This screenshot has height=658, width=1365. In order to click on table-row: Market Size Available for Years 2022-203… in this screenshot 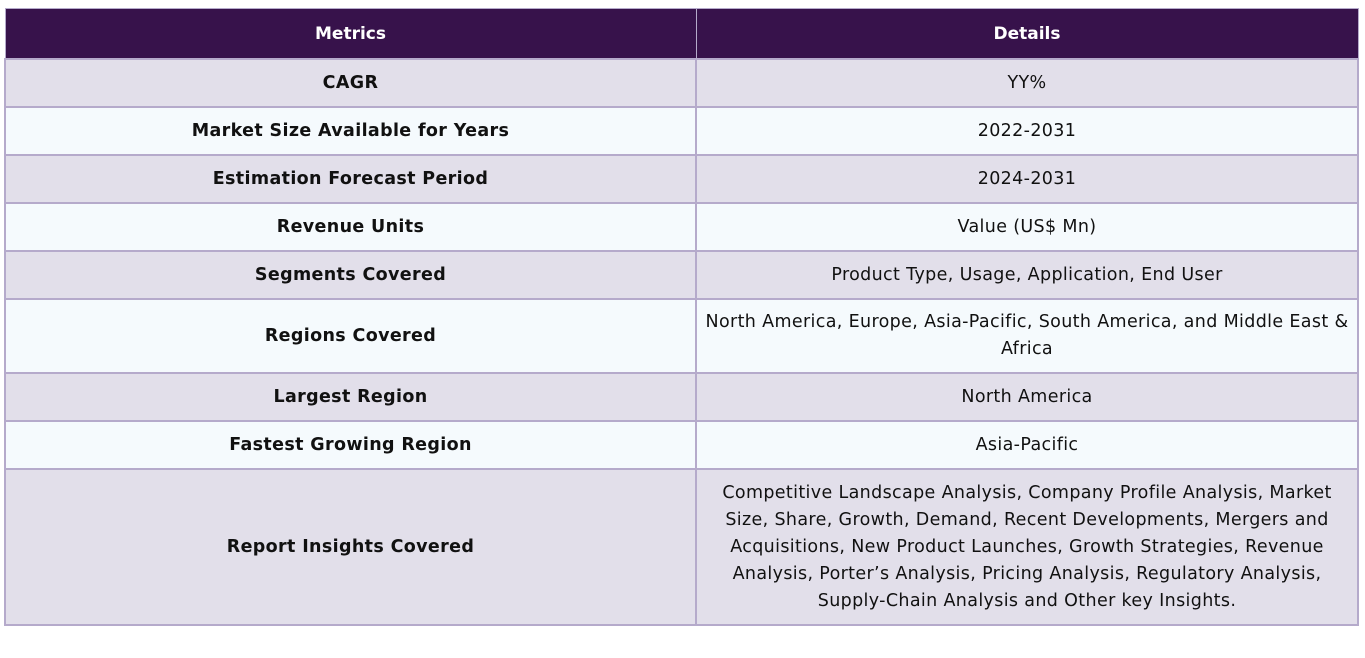, I will do `click(681, 131)`.